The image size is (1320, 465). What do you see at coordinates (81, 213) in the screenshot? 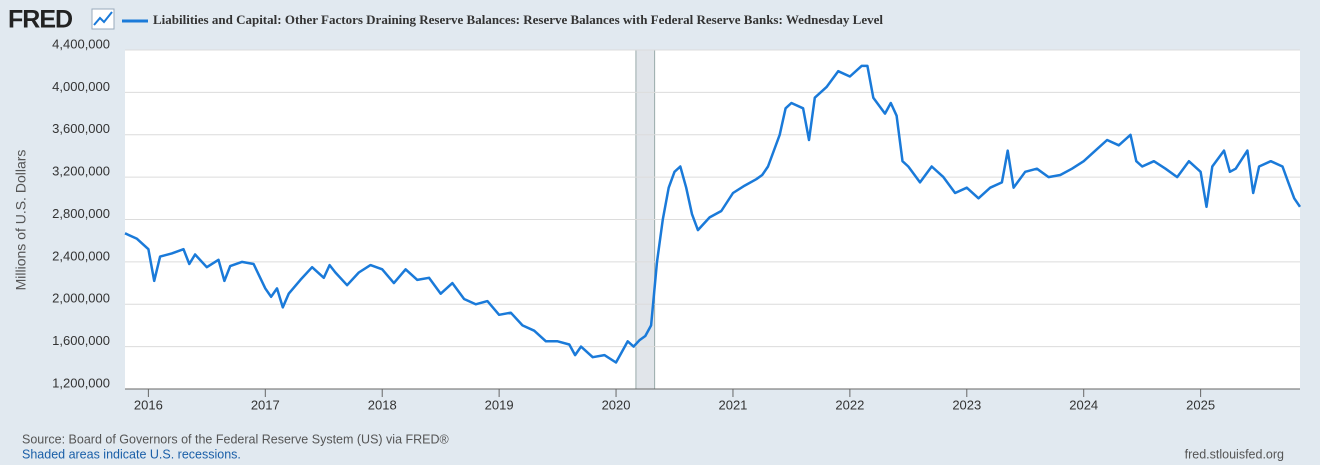
I see `y-tick-label: 2,800,000` at bounding box center [81, 213].